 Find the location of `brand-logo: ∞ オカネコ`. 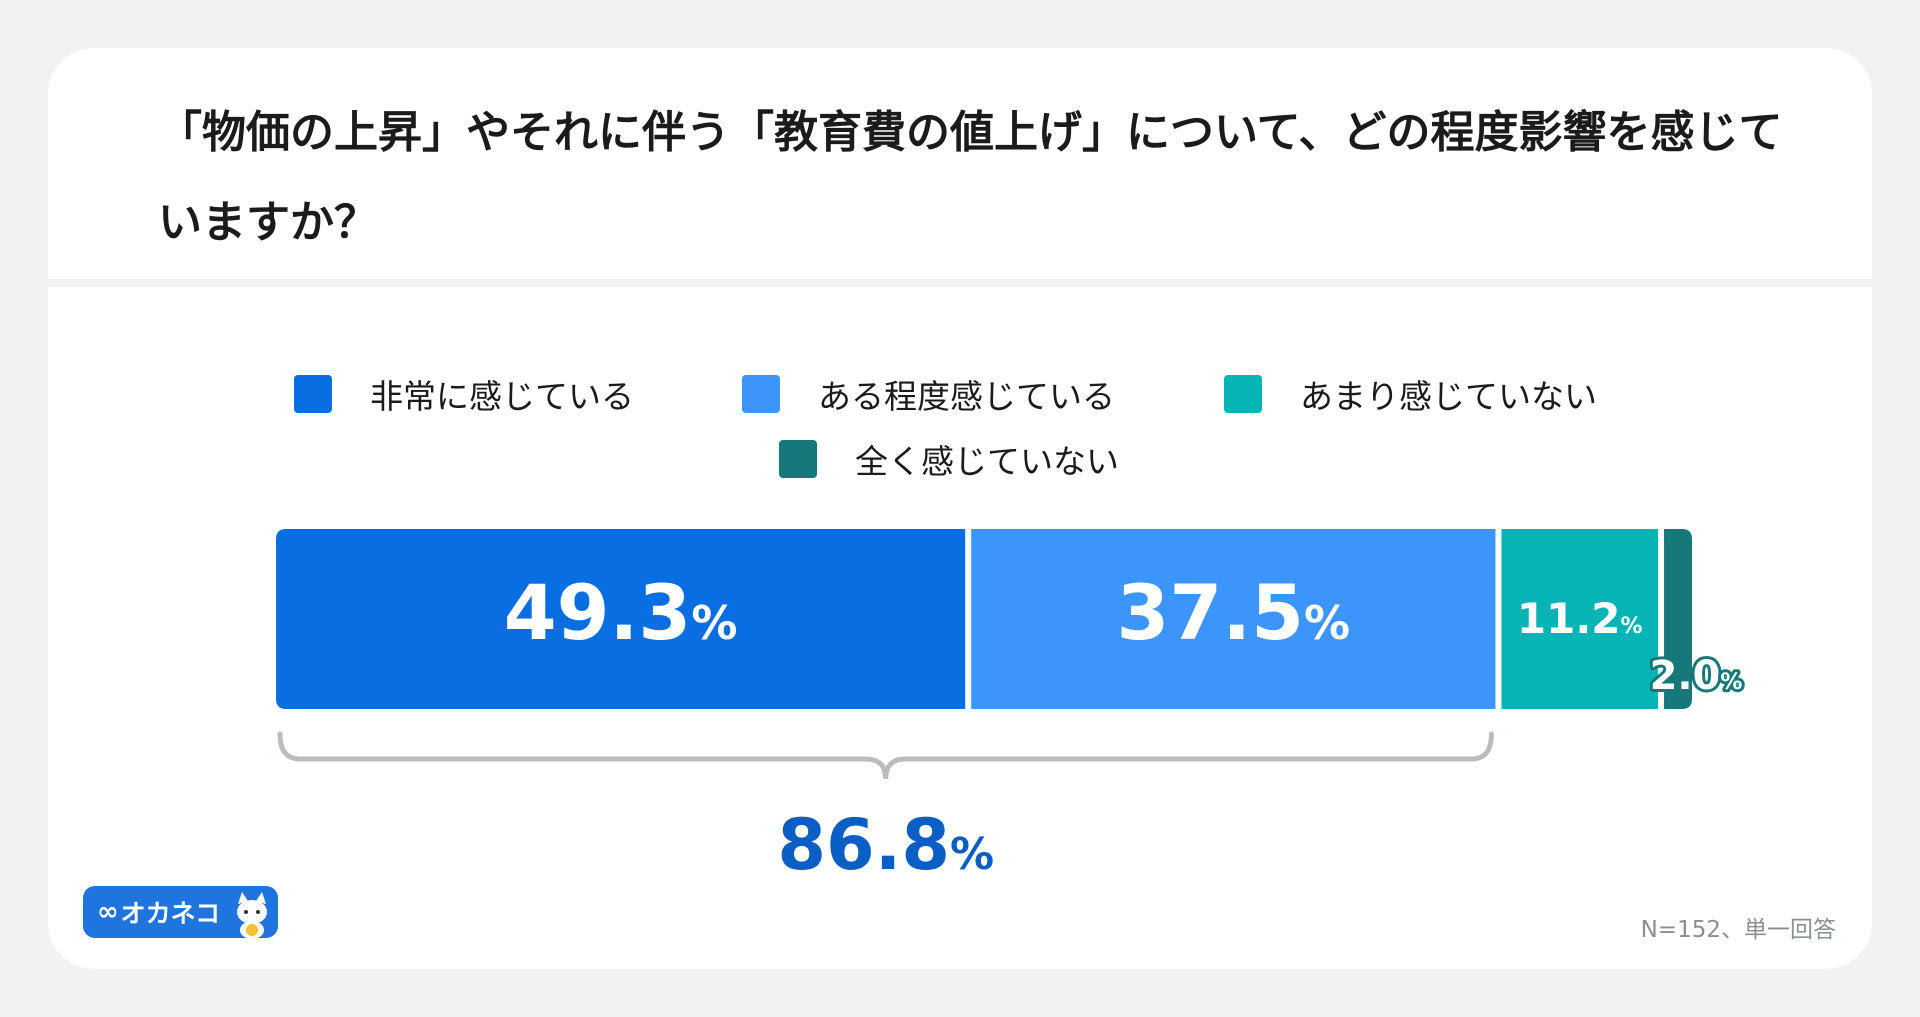

brand-logo: ∞ オカネコ is located at coordinates (180, 912).